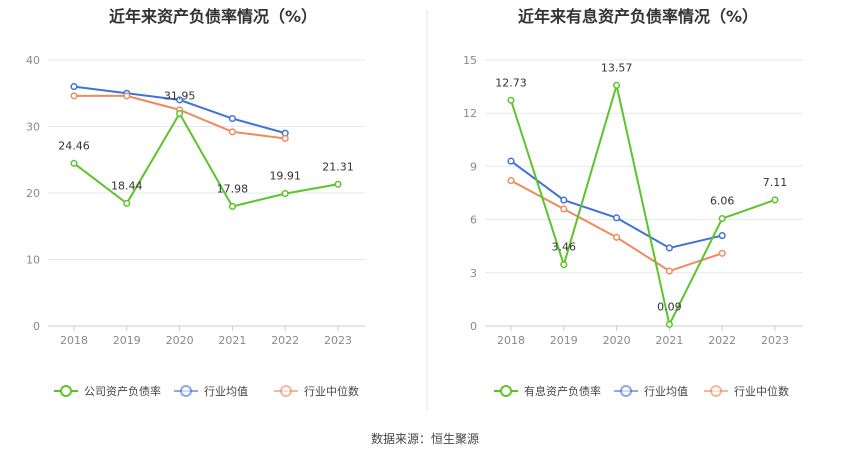  What do you see at coordinates (562, 391) in the screenshot?
I see `legend-label: 有息资产负债率` at bounding box center [562, 391].